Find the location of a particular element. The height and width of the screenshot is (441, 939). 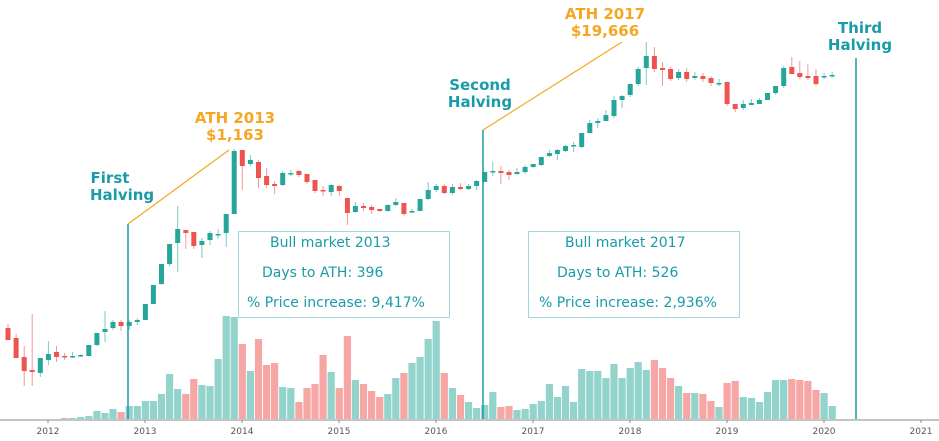

second-halving-line2: Halving is located at coordinates (480, 102).